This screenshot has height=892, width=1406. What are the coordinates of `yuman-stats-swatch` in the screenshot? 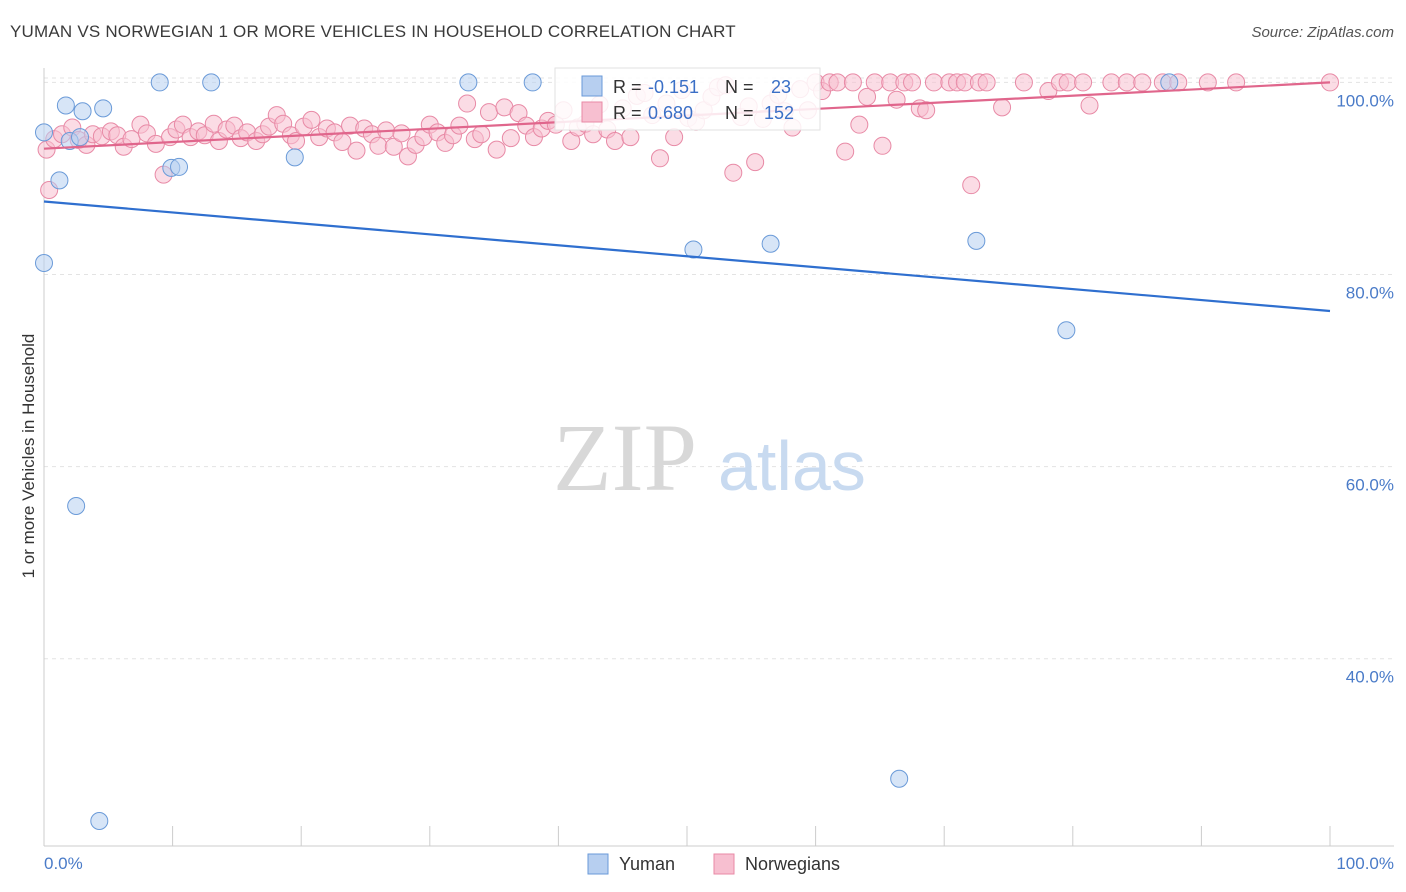 It's located at (592, 86).